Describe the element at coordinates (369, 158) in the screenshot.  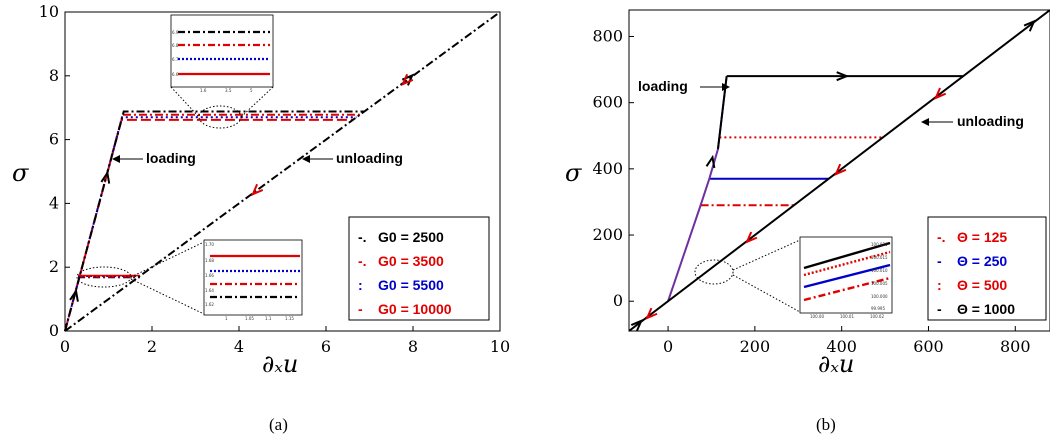
I see `unloading-label-a: unloading` at that location.